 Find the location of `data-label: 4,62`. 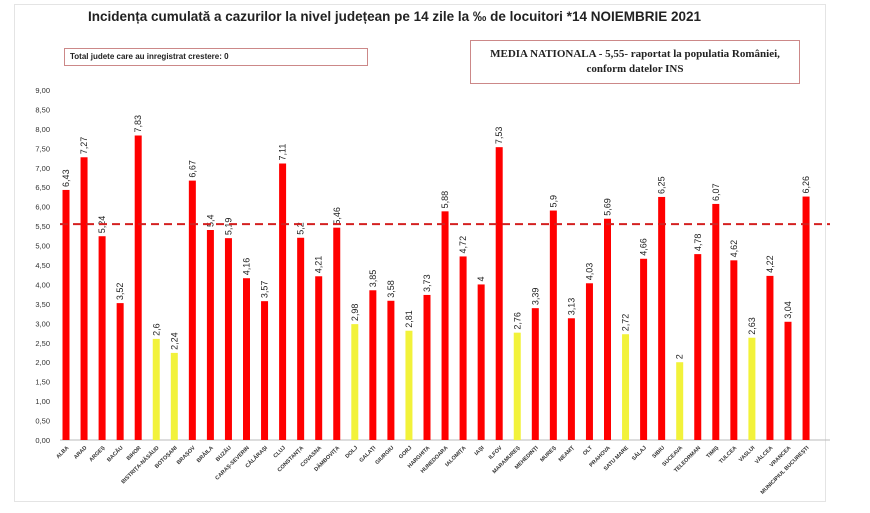

data-label: 4,62 is located at coordinates (734, 249).